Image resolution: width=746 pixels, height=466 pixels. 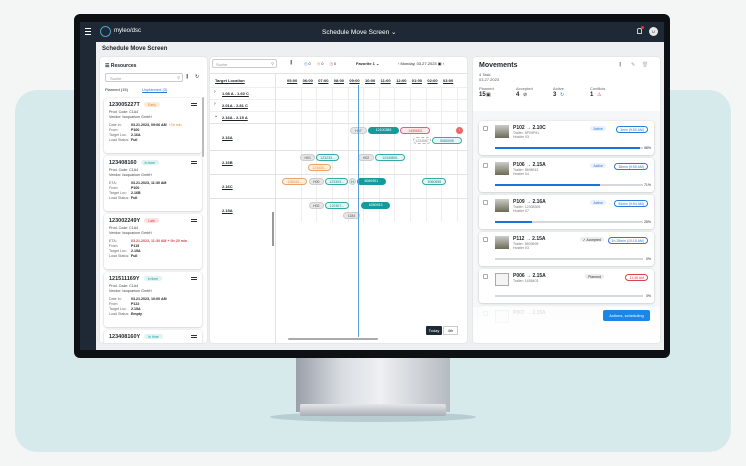 What do you see at coordinates (333, 339) in the screenshot?
I see `h-scrollbar` at bounding box center [333, 339].